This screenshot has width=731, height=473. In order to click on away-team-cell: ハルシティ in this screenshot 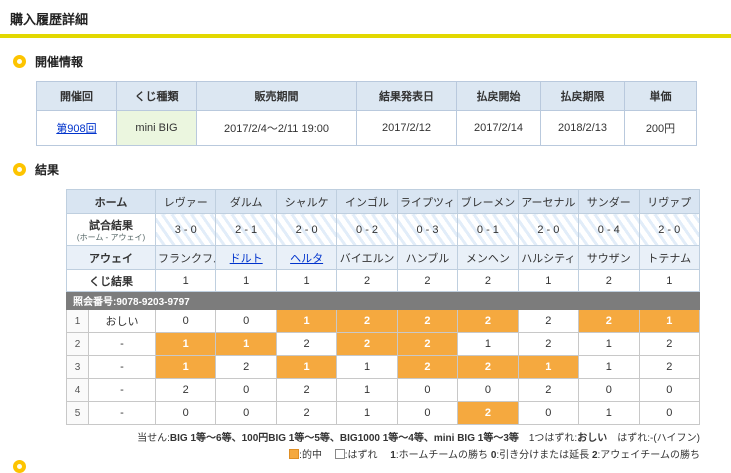, I will do `click(548, 257)`.